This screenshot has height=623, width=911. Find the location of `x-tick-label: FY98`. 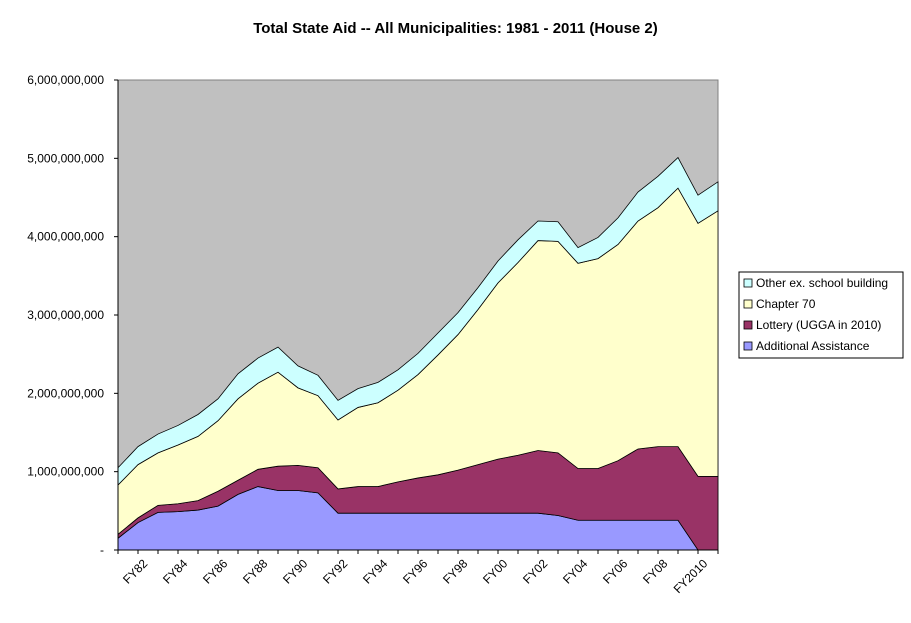

x-tick-label: FY98 is located at coordinates (455, 571).